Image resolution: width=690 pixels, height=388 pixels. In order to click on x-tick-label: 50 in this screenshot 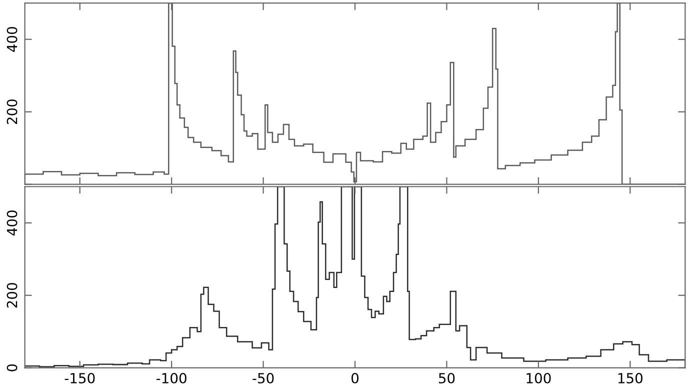, I will do `click(446, 378)`.